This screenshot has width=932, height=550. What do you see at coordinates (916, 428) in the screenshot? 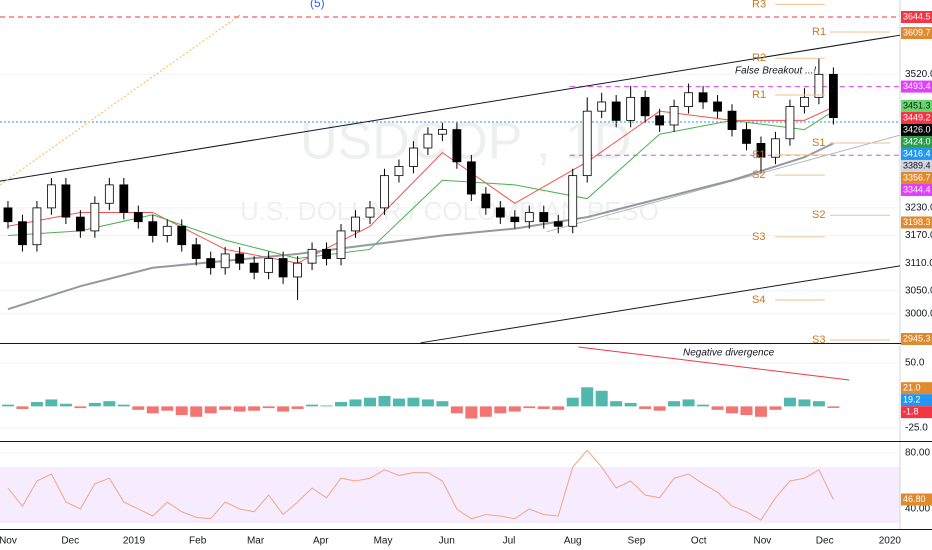
I see `y-tick-label: -25.0` at bounding box center [916, 428].